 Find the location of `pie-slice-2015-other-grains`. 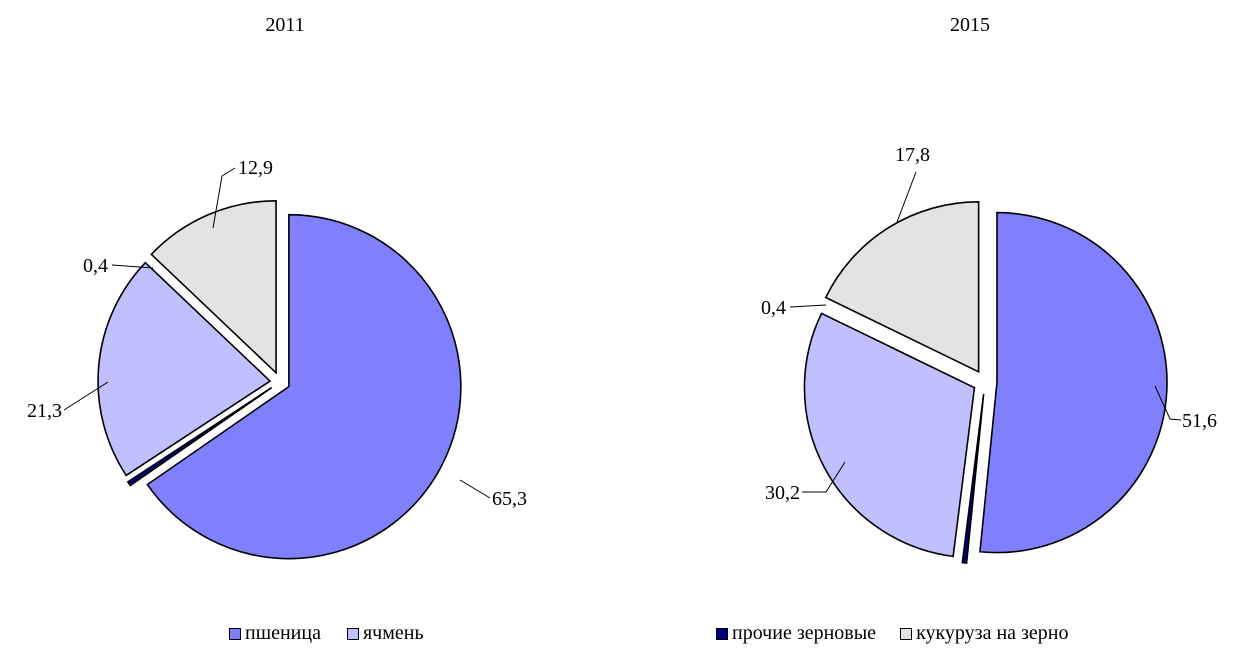

pie-slice-2015-other-grains is located at coordinates (973, 478).